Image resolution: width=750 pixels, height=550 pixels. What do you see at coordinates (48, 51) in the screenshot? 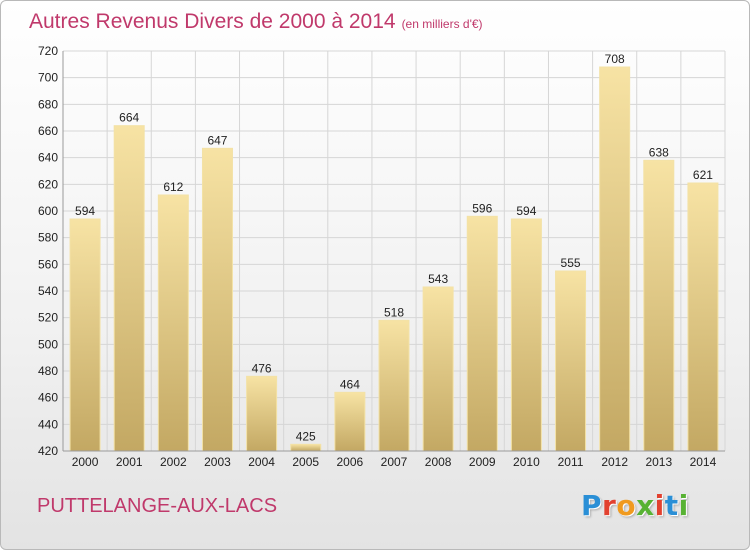
I see `y-tick-label: 720` at bounding box center [48, 51].